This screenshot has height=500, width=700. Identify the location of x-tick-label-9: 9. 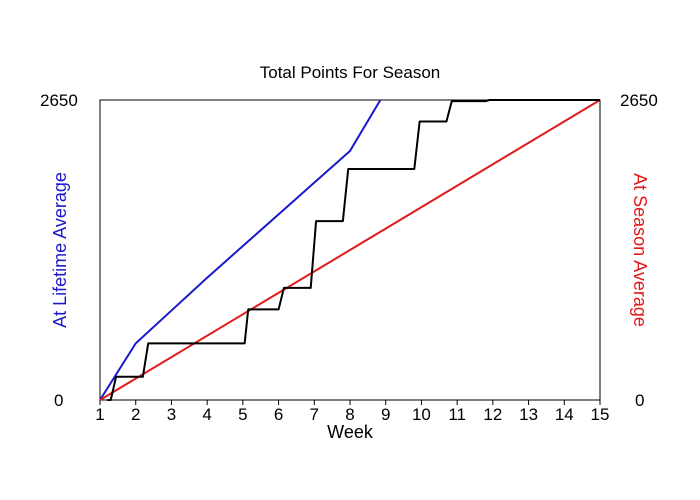
(385, 414).